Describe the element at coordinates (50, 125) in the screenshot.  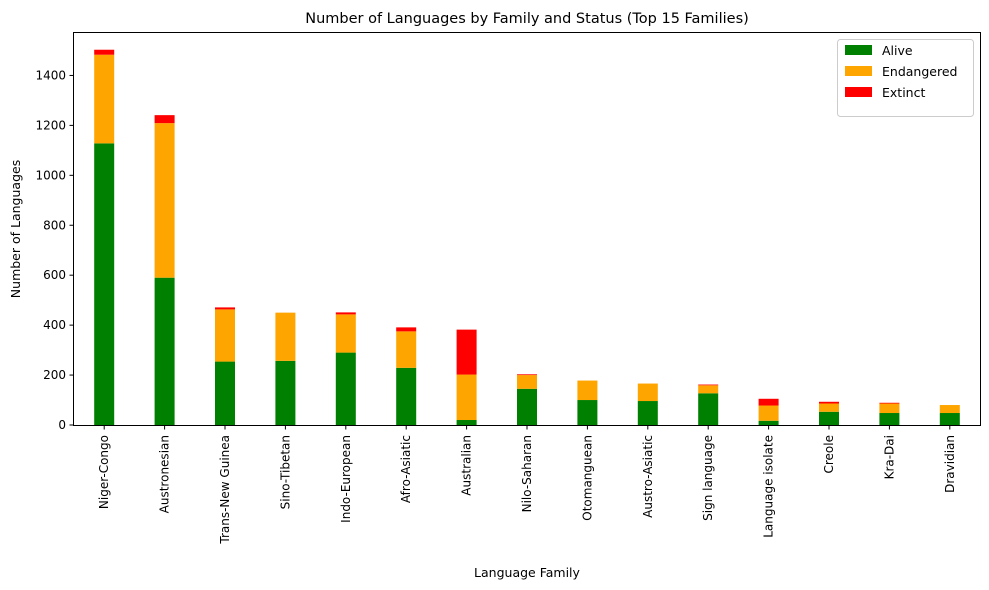
I see `y-tick-label: 1200` at that location.